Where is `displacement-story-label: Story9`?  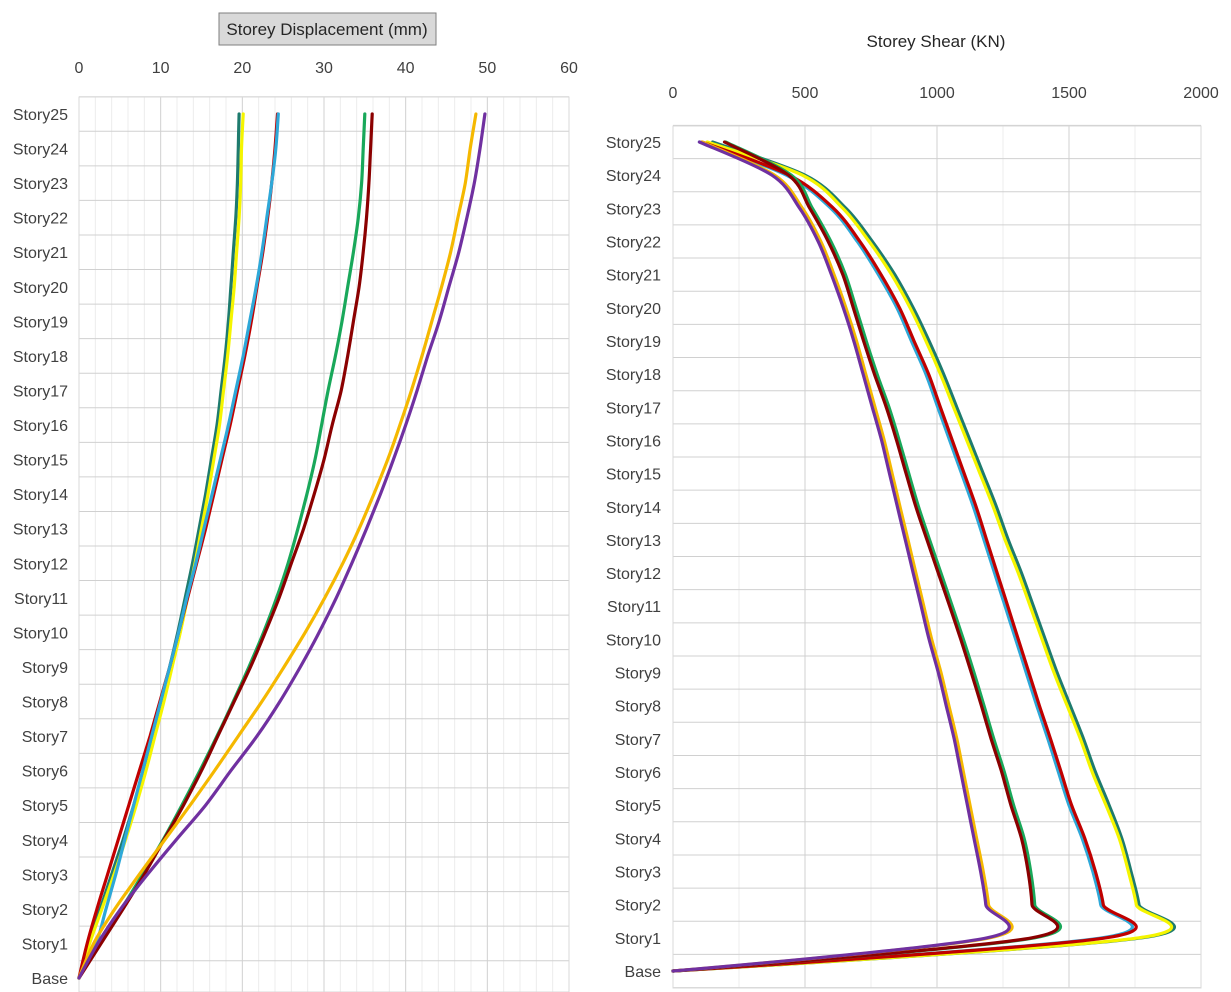 displacement-story-label: Story9 is located at coordinates (45, 668).